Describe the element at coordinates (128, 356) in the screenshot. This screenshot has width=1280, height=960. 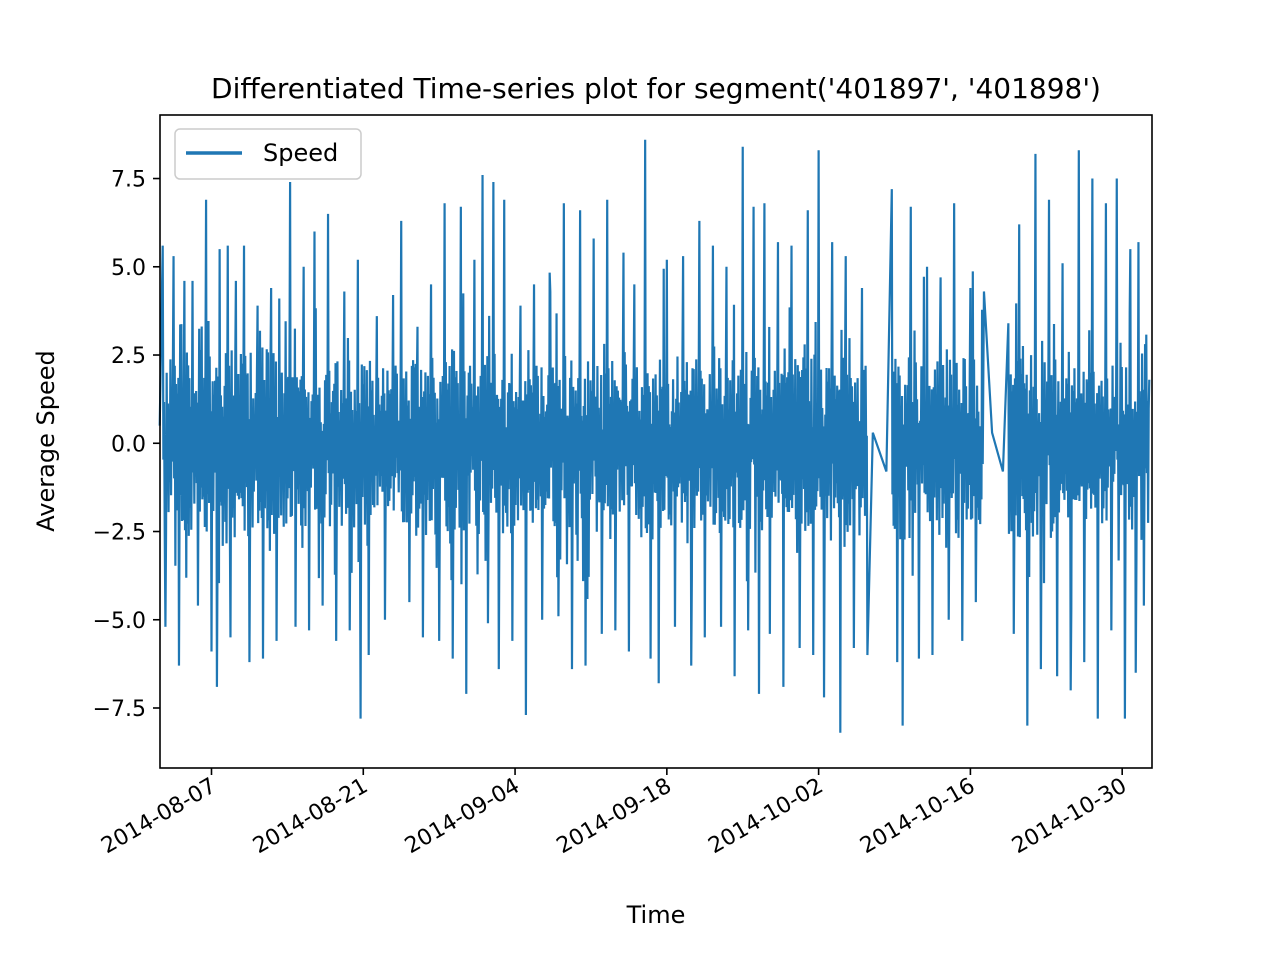
I see `y-tick-label: 2.5` at that location.